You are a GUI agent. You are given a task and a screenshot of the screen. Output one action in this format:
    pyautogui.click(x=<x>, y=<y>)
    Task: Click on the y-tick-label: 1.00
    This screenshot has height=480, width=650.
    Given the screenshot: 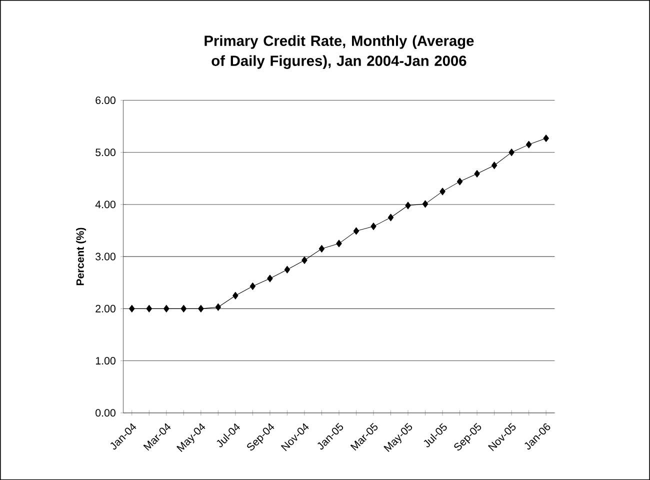 What is the action you would take?
    pyautogui.click(x=106, y=360)
    